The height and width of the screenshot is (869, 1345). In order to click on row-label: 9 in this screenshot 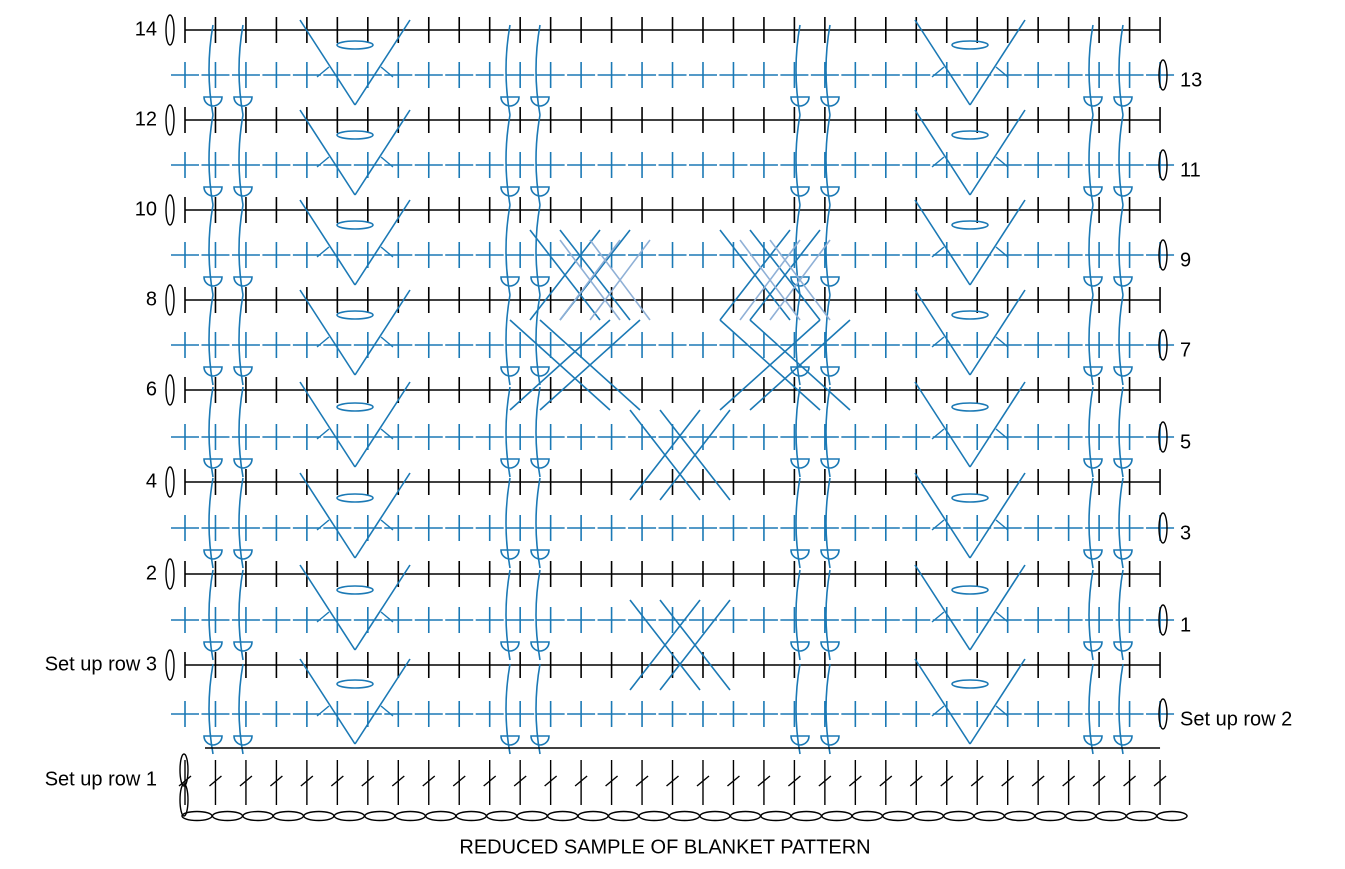, I will do `click(1185, 260)`.